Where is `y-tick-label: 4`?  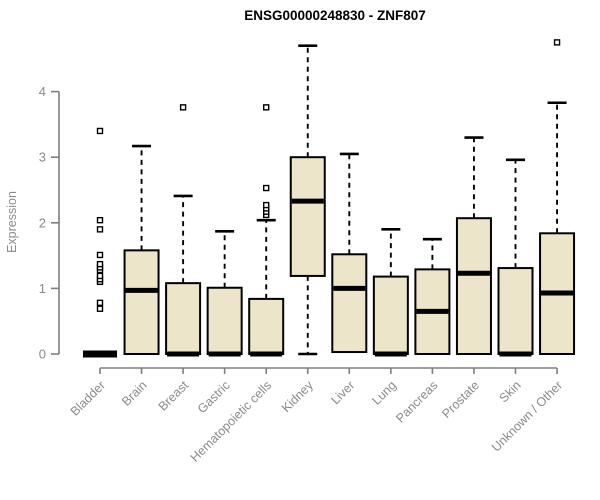
y-tick-label: 4 is located at coordinates (42, 91).